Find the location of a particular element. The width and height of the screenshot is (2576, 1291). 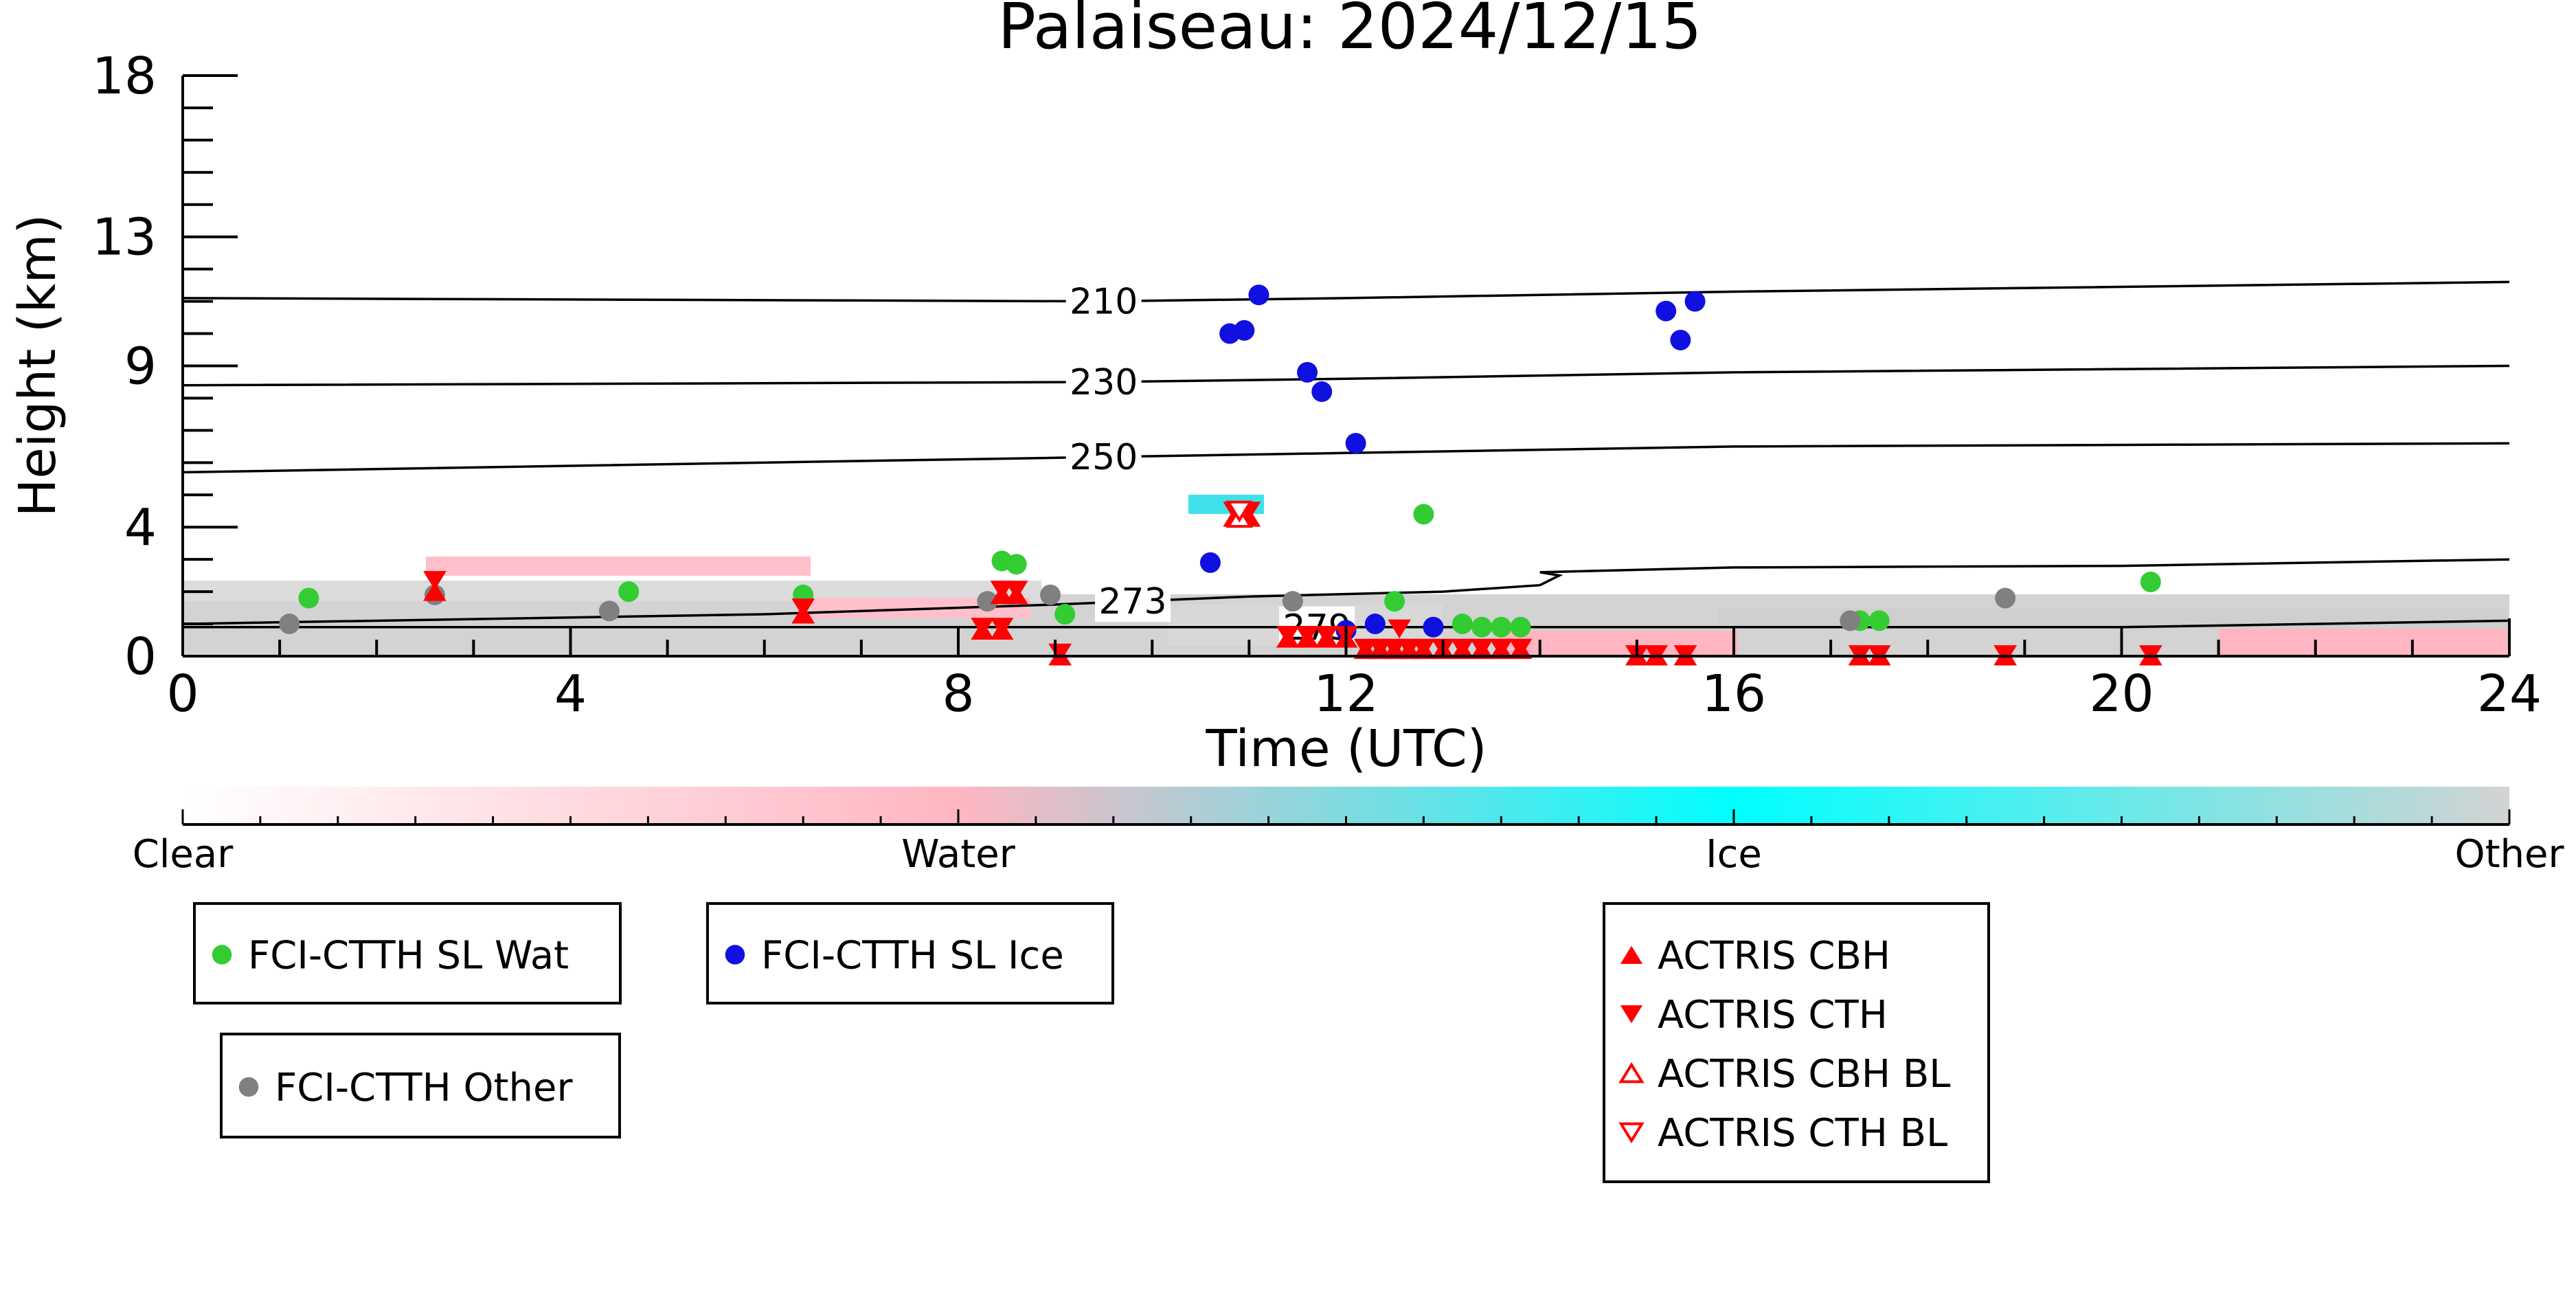

isotherm-210-label: 210 is located at coordinates (1104, 302).